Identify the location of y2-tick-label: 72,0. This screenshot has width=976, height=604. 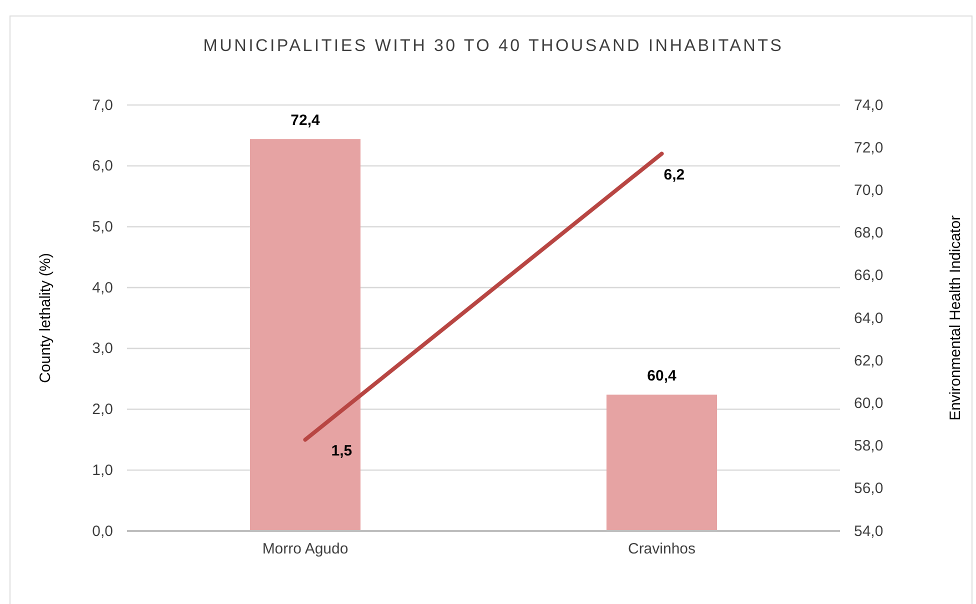
(869, 147).